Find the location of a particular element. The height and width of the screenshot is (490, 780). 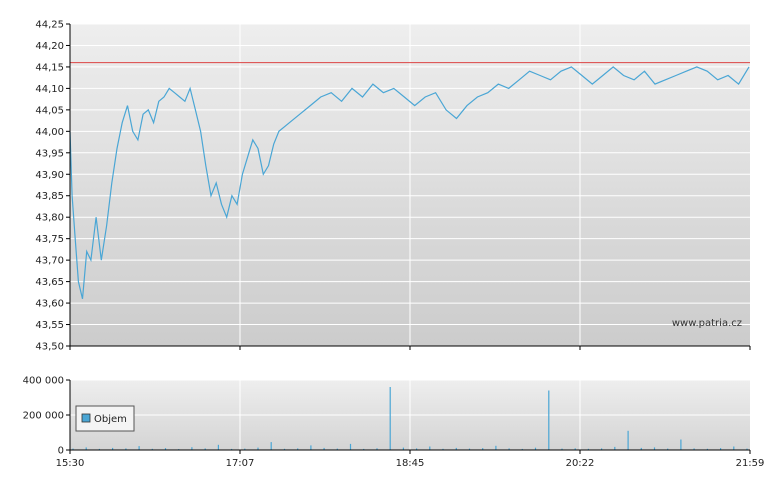

price-y-tick-label: 44,05 is located at coordinates (49, 110).